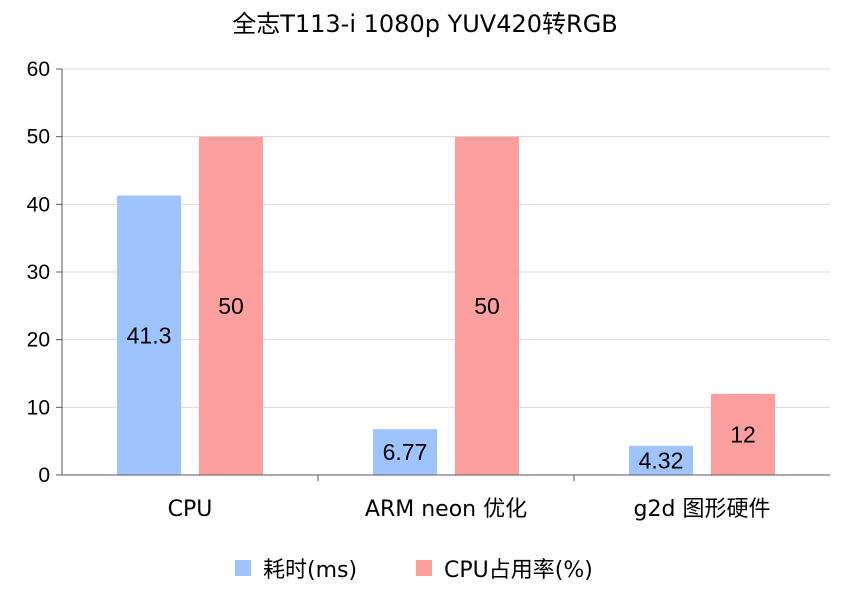 Image resolution: width=851 pixels, height=590 pixels. What do you see at coordinates (518, 570) in the screenshot?
I see `legend-label: CPU占用率(%)` at bounding box center [518, 570].